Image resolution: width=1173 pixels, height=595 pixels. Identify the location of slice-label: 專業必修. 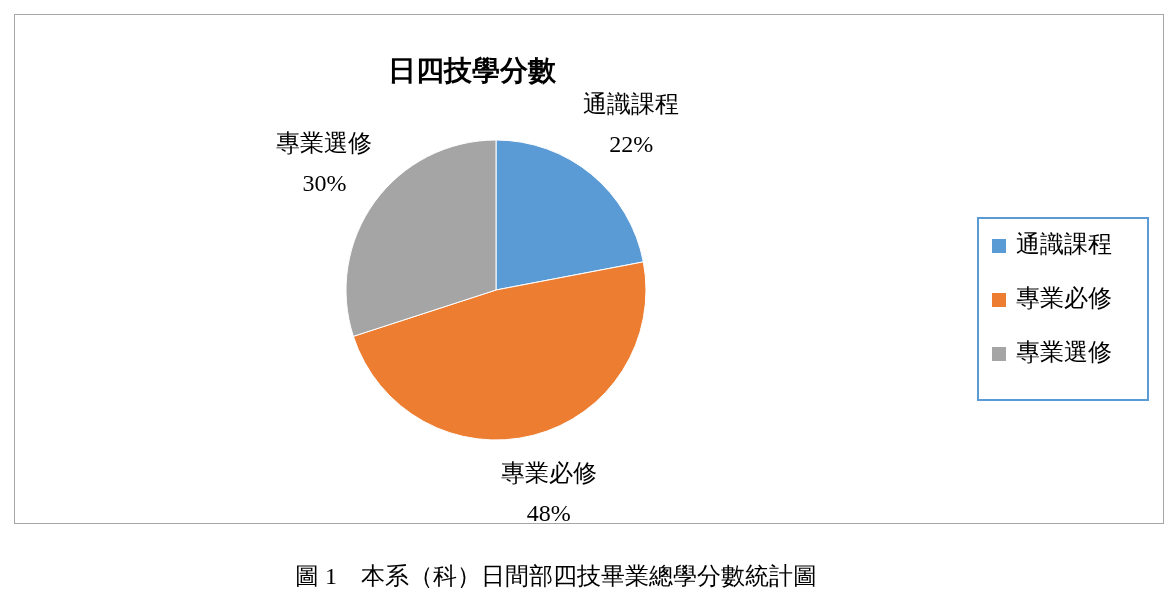
(548, 472).